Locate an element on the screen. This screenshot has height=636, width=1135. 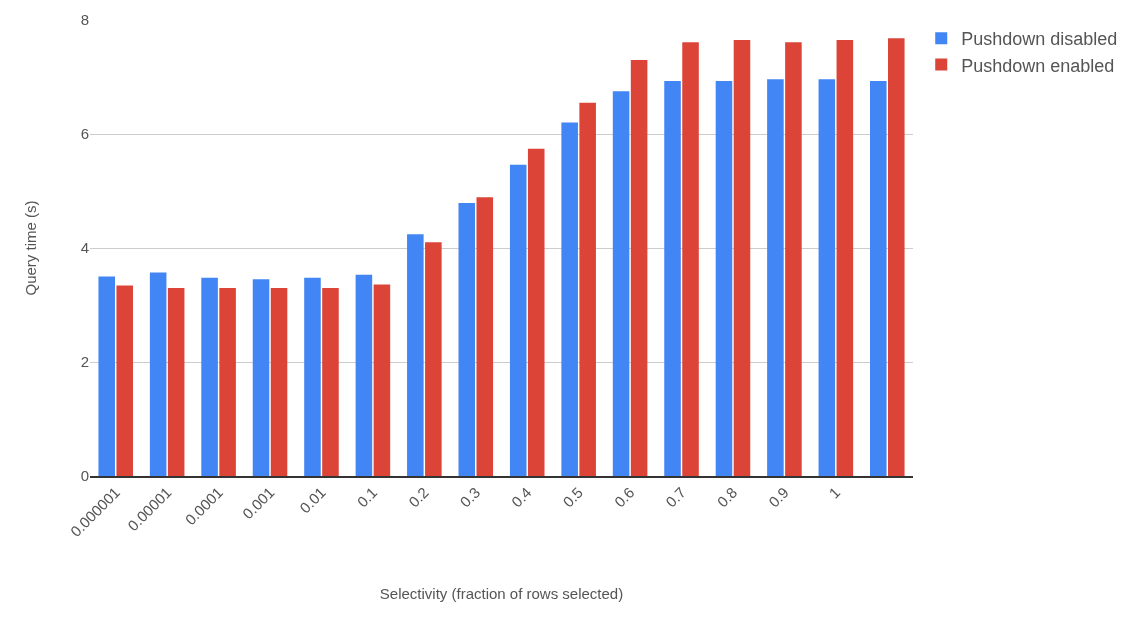
x-tick-label: 0.8 is located at coordinates (727, 497).